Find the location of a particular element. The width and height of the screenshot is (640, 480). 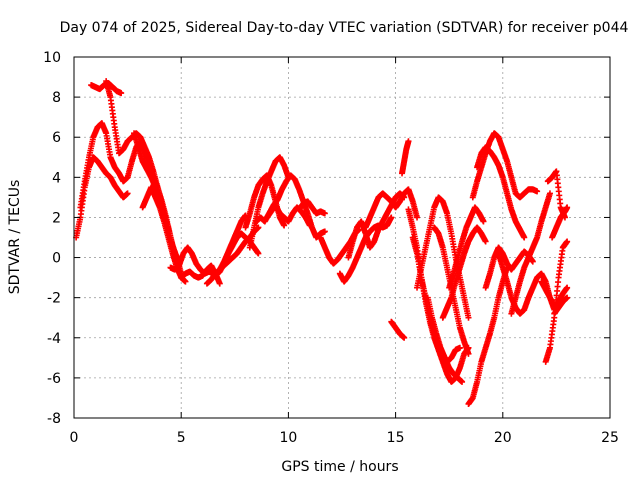

series-sat15 is located at coordinates (288, 215).